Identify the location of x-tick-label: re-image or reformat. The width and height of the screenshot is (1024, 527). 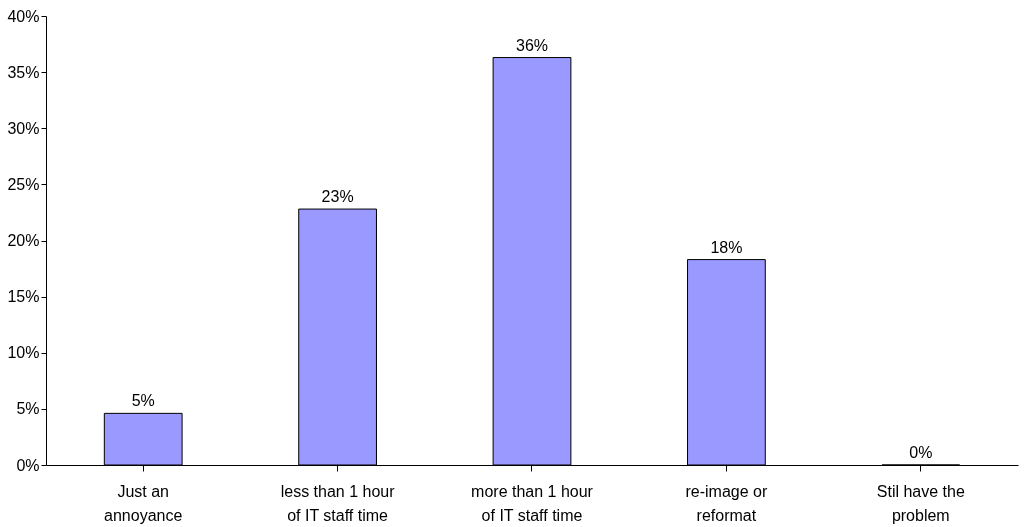
(726, 503).